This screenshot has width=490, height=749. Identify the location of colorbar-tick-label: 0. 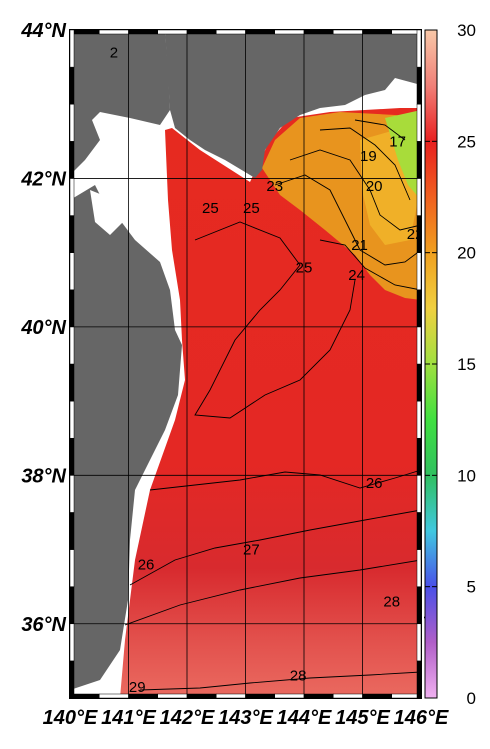
(471, 698).